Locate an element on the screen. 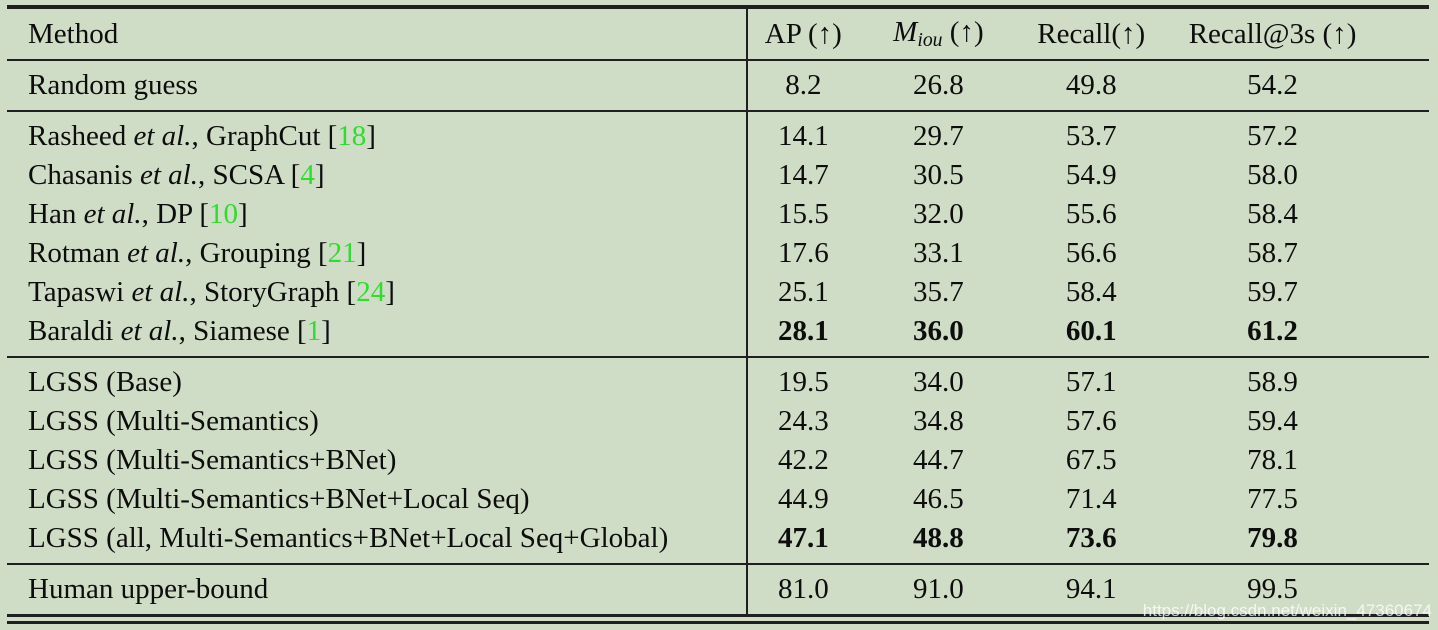 The width and height of the screenshot is (1438, 630). recall-3s-value: 61.2 is located at coordinates (1272, 331).